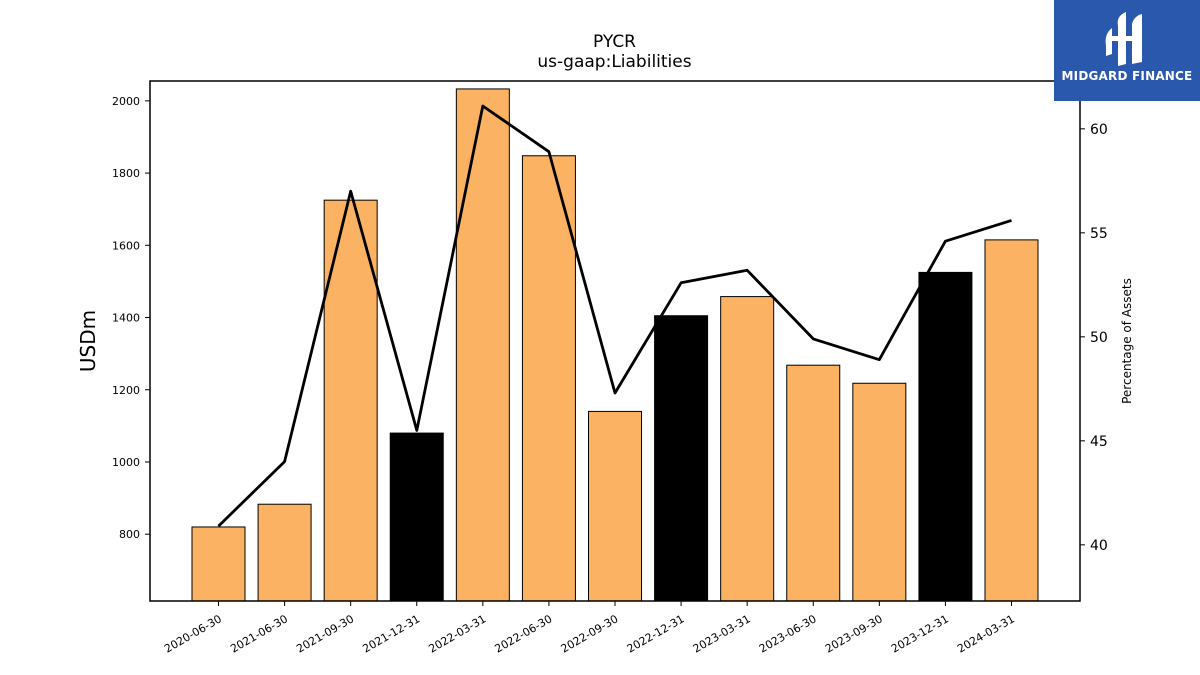 This screenshot has height=675, width=1200. Describe the element at coordinates (920, 633) in the screenshot. I see `x-tick-label: 2023-12-31` at that location.